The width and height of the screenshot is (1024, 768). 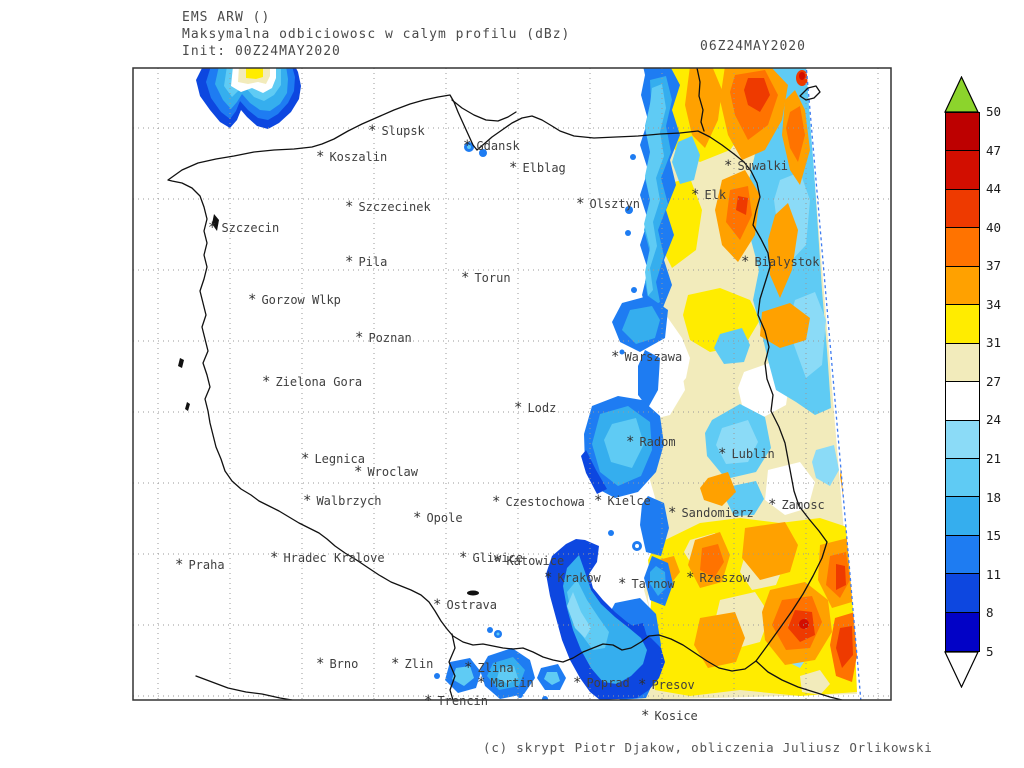 What do you see at coordinates (545, 502) in the screenshot?
I see `city-label: Czestochowa` at bounding box center [545, 502].